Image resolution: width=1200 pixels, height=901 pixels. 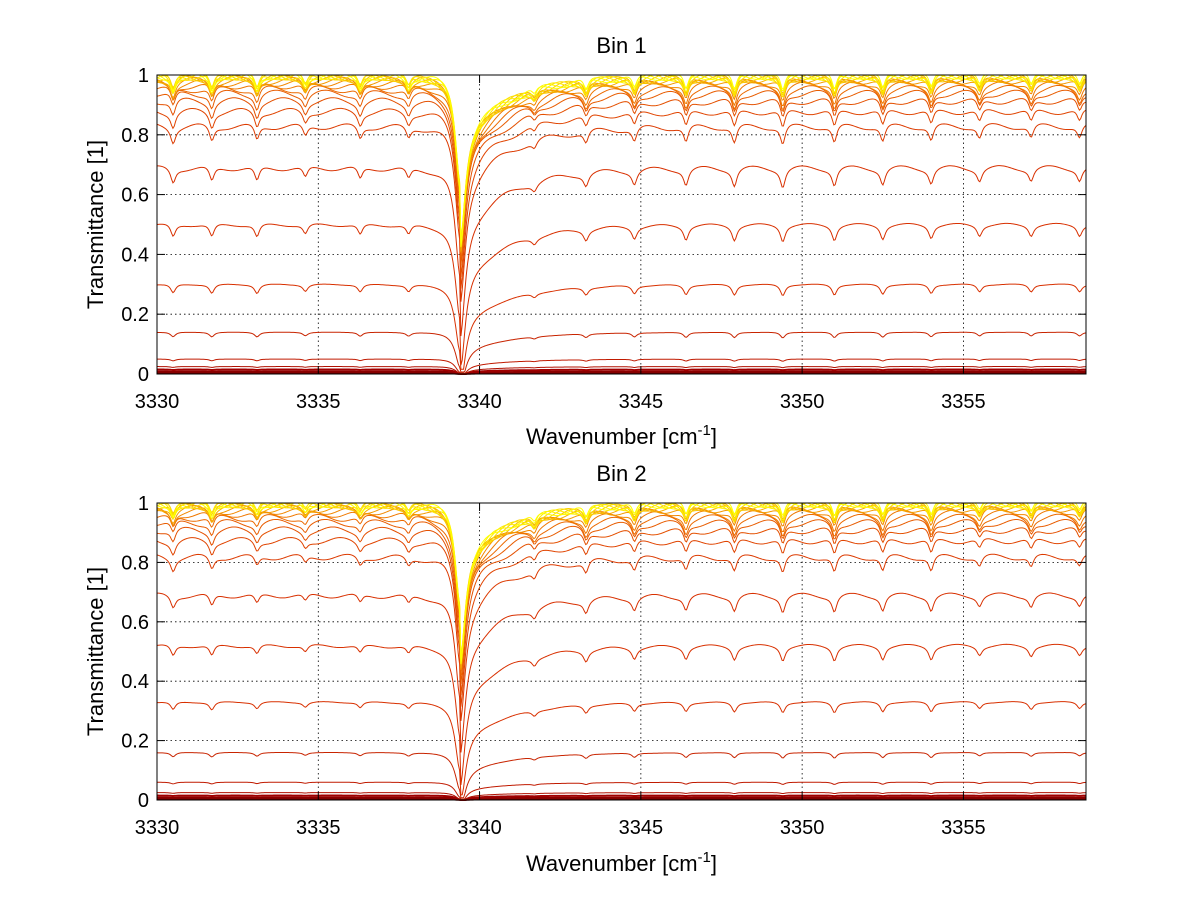 What do you see at coordinates (714, 863) in the screenshot?
I see `x-axis-label-end-bin-2: ]` at bounding box center [714, 863].